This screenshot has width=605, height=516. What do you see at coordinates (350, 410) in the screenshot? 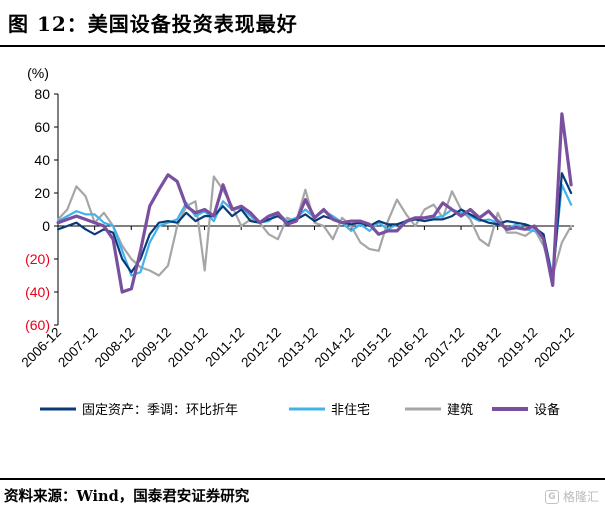
I see `legend-label-2: 非住宅` at bounding box center [350, 410].